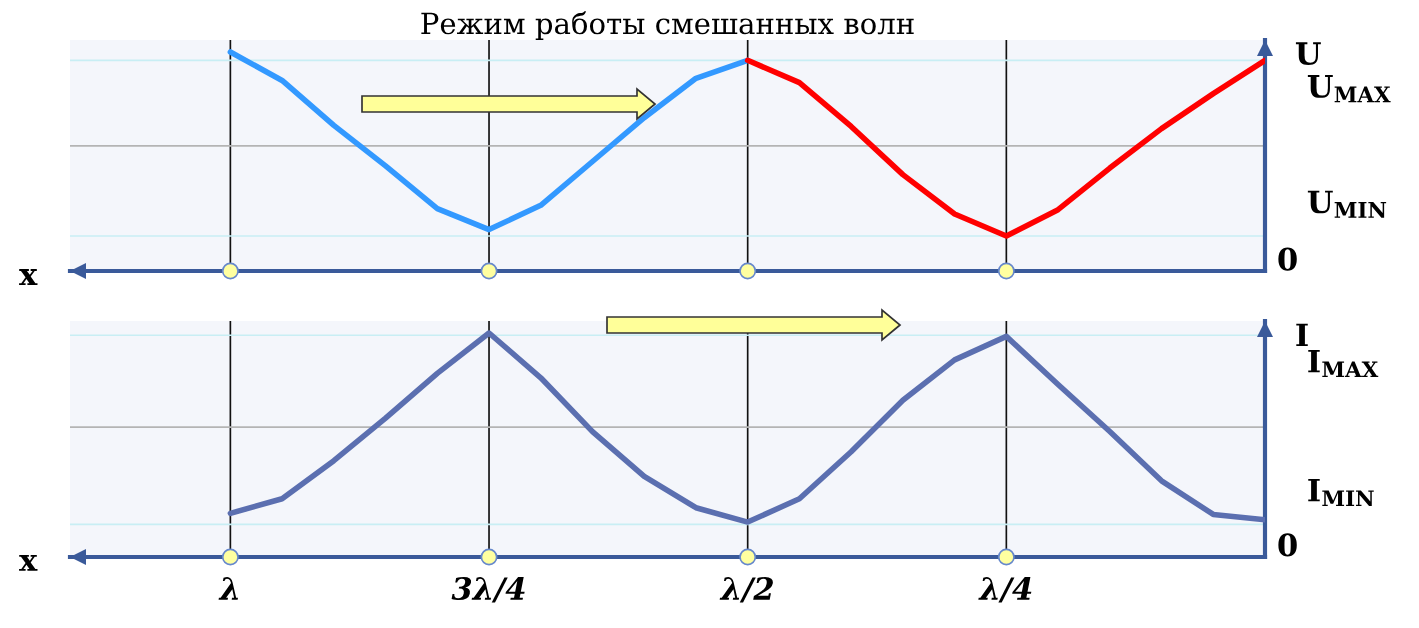 The height and width of the screenshot is (628, 1419). What do you see at coordinates (1302, 334) in the screenshot?
I see `y-axis-title: I` at bounding box center [1302, 334].